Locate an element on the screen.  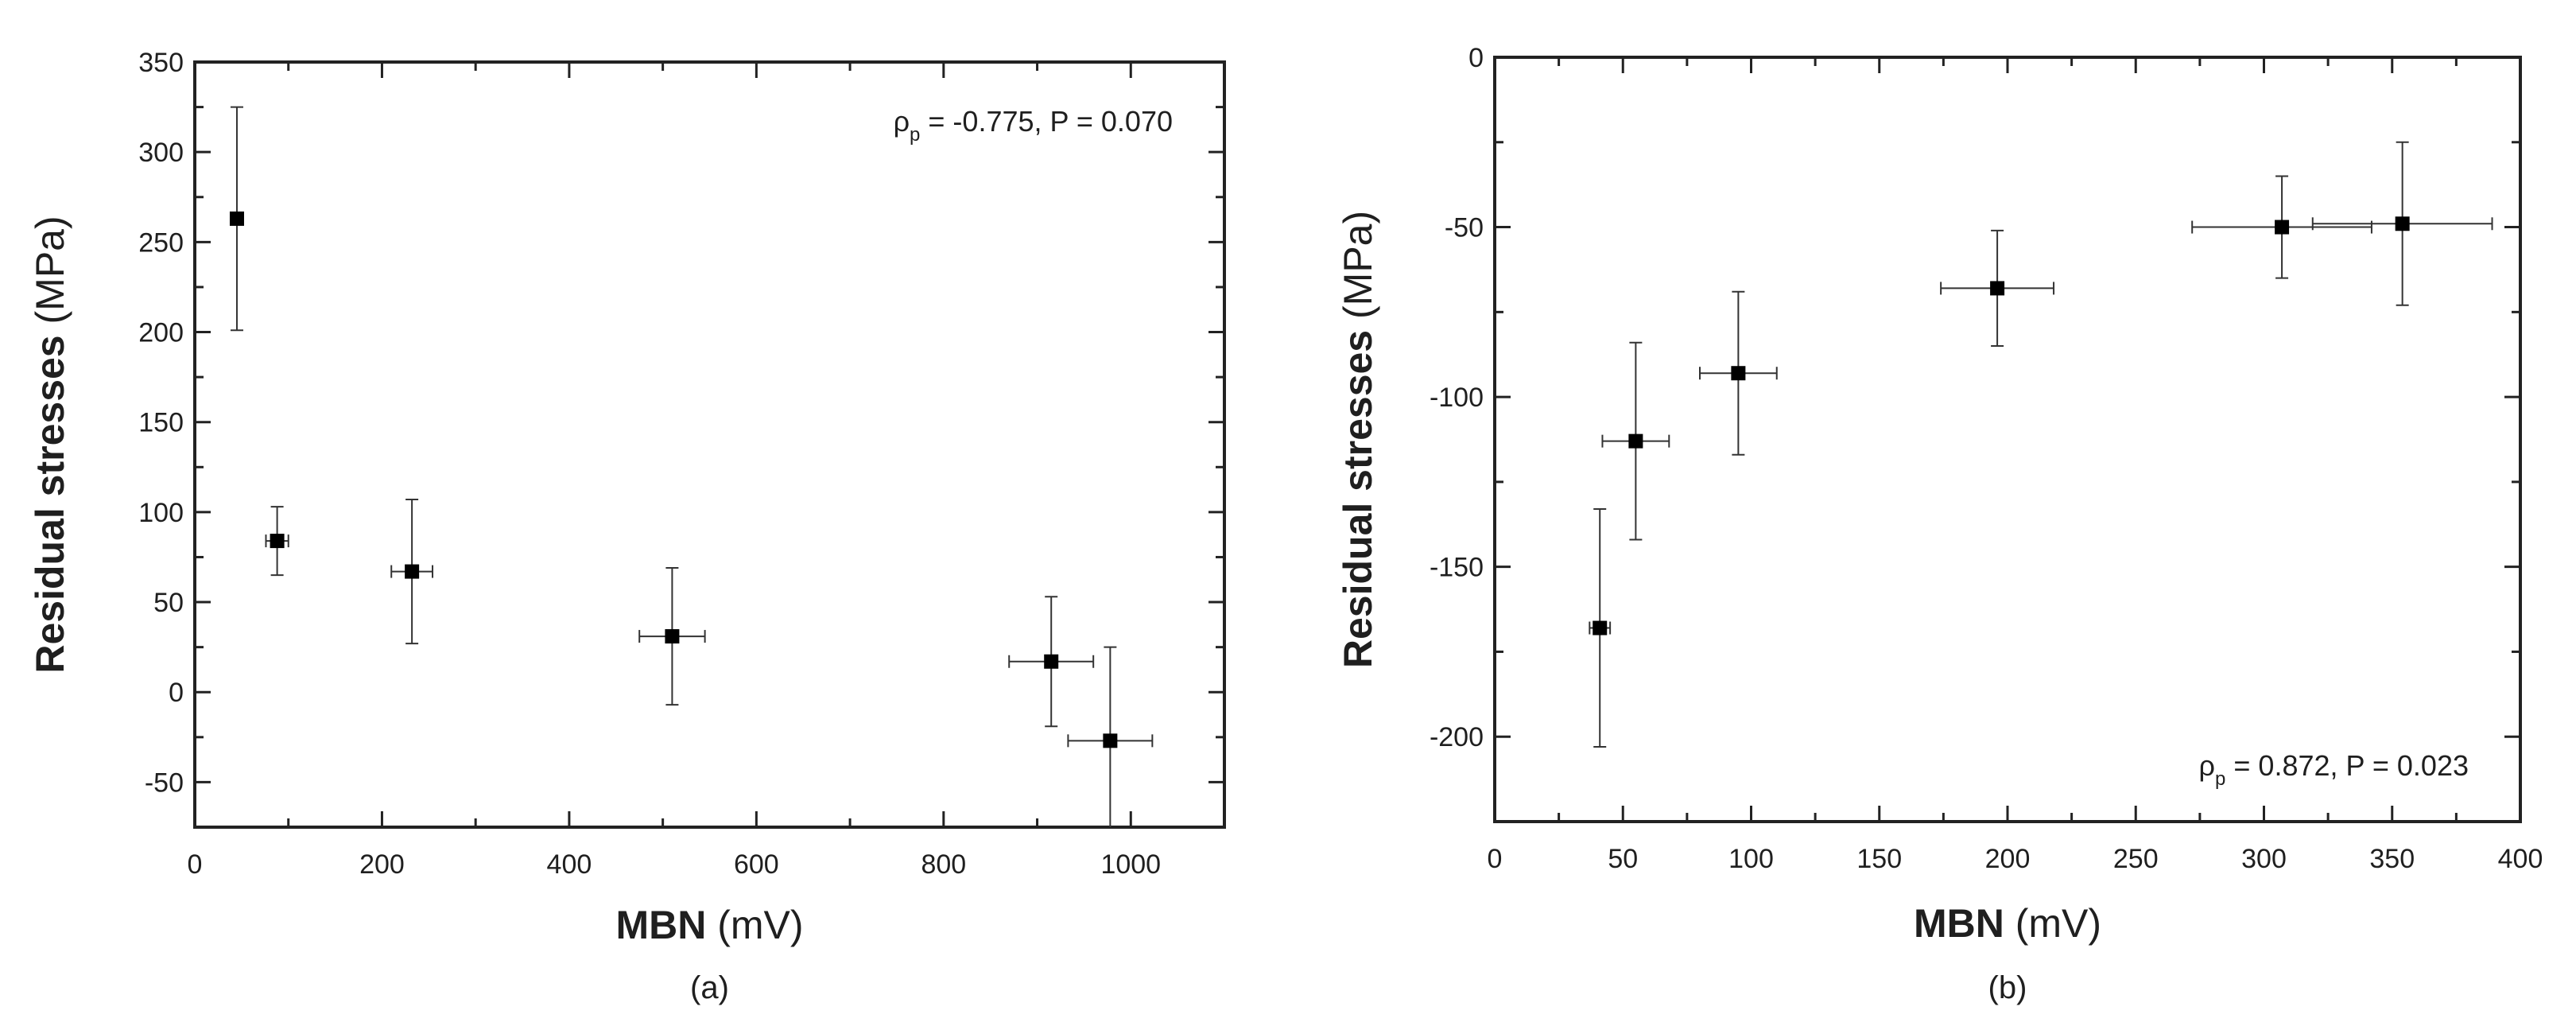
panel-label: (b) is located at coordinates (2007, 987).